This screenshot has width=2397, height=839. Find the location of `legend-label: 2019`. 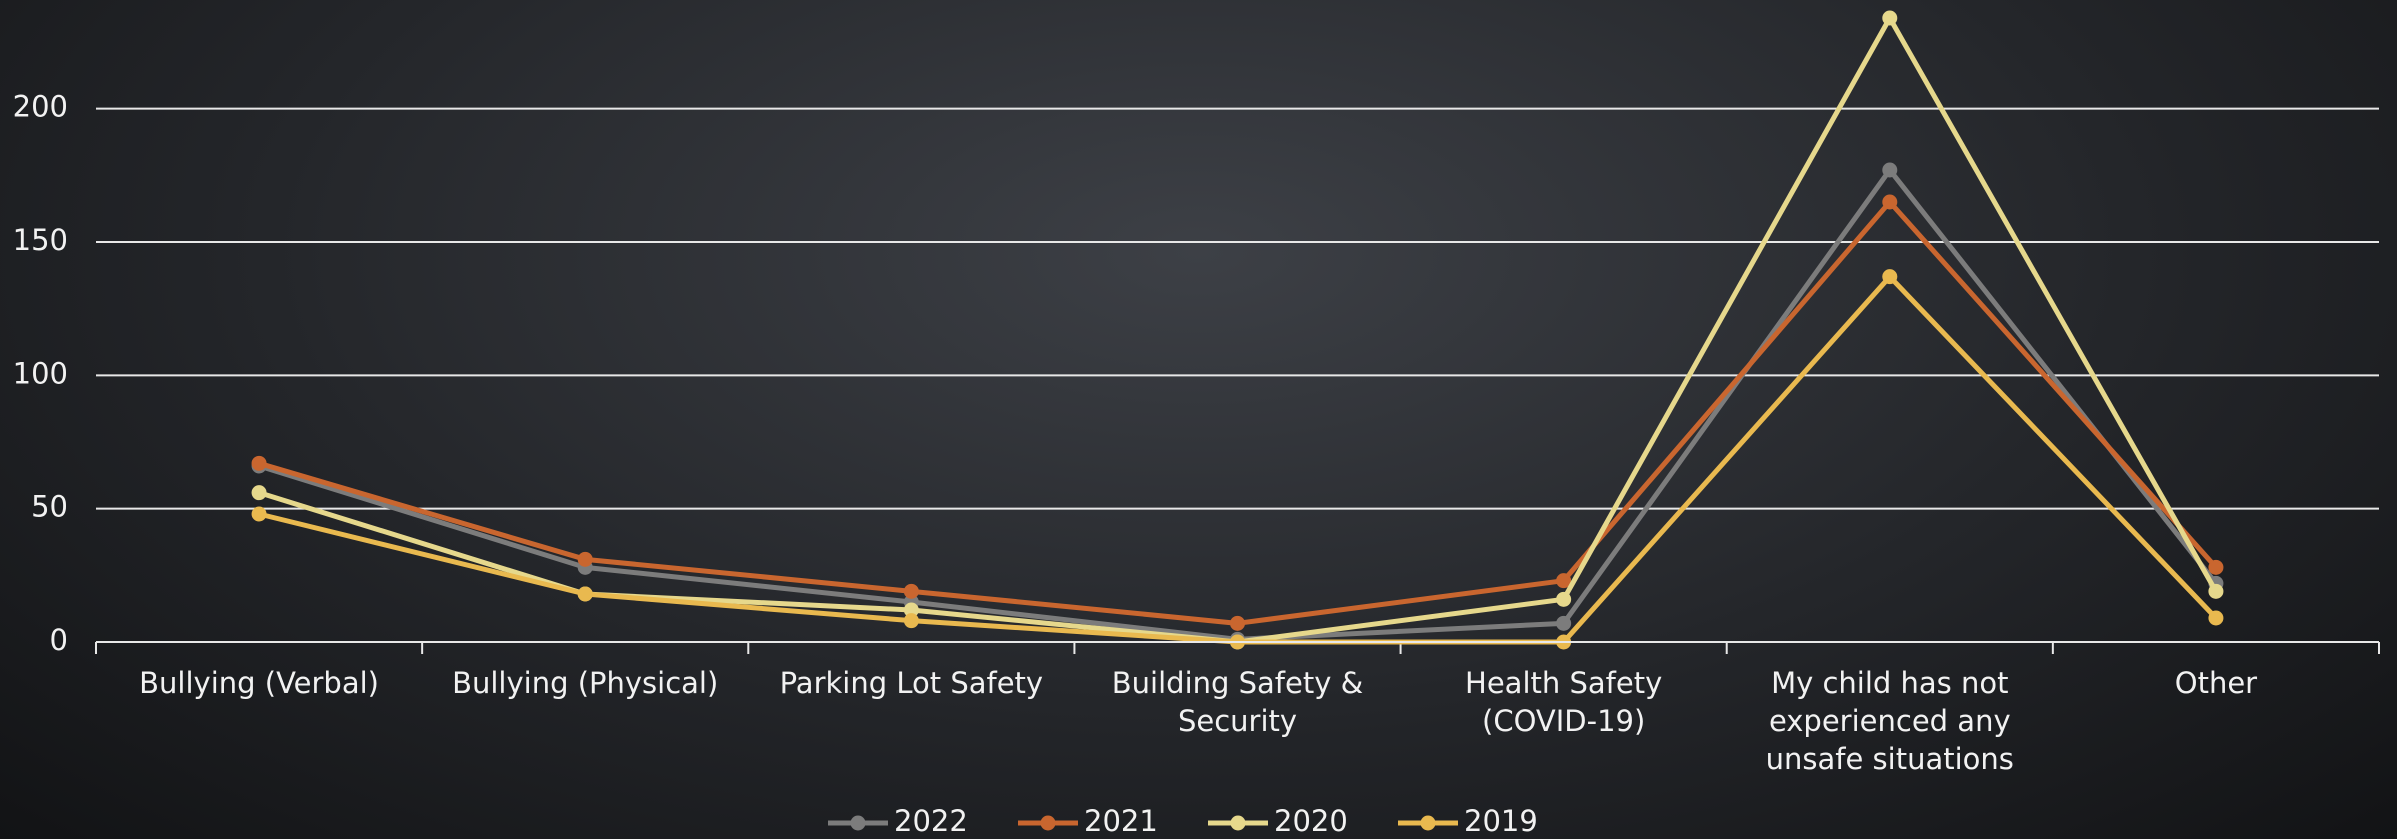

legend-label: 2019 is located at coordinates (1501, 821).